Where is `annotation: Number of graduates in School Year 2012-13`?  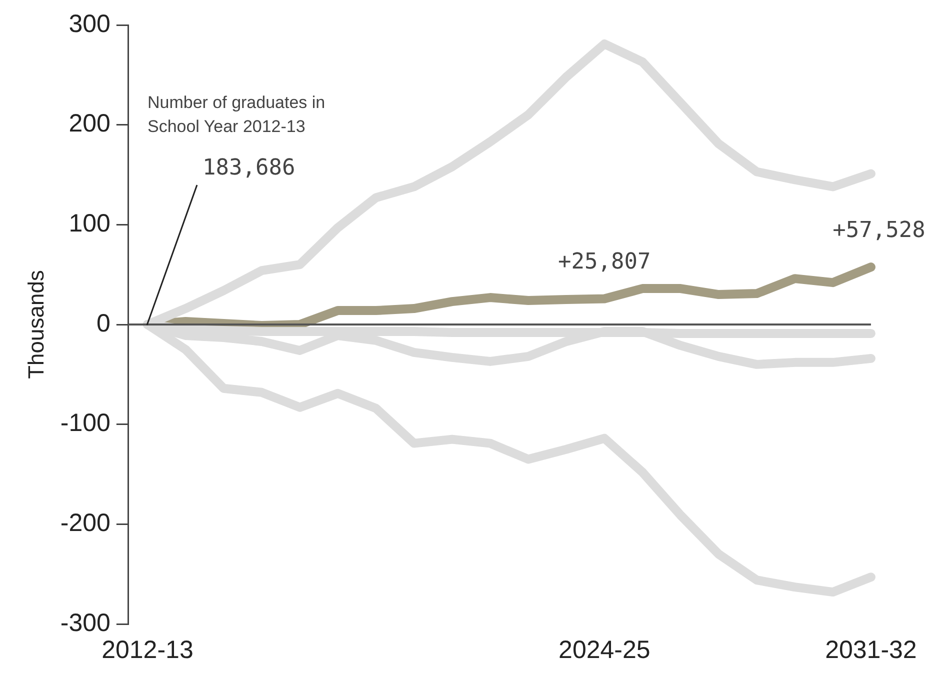 annotation: Number of graduates in School Year 2012-13 is located at coordinates (236, 114).